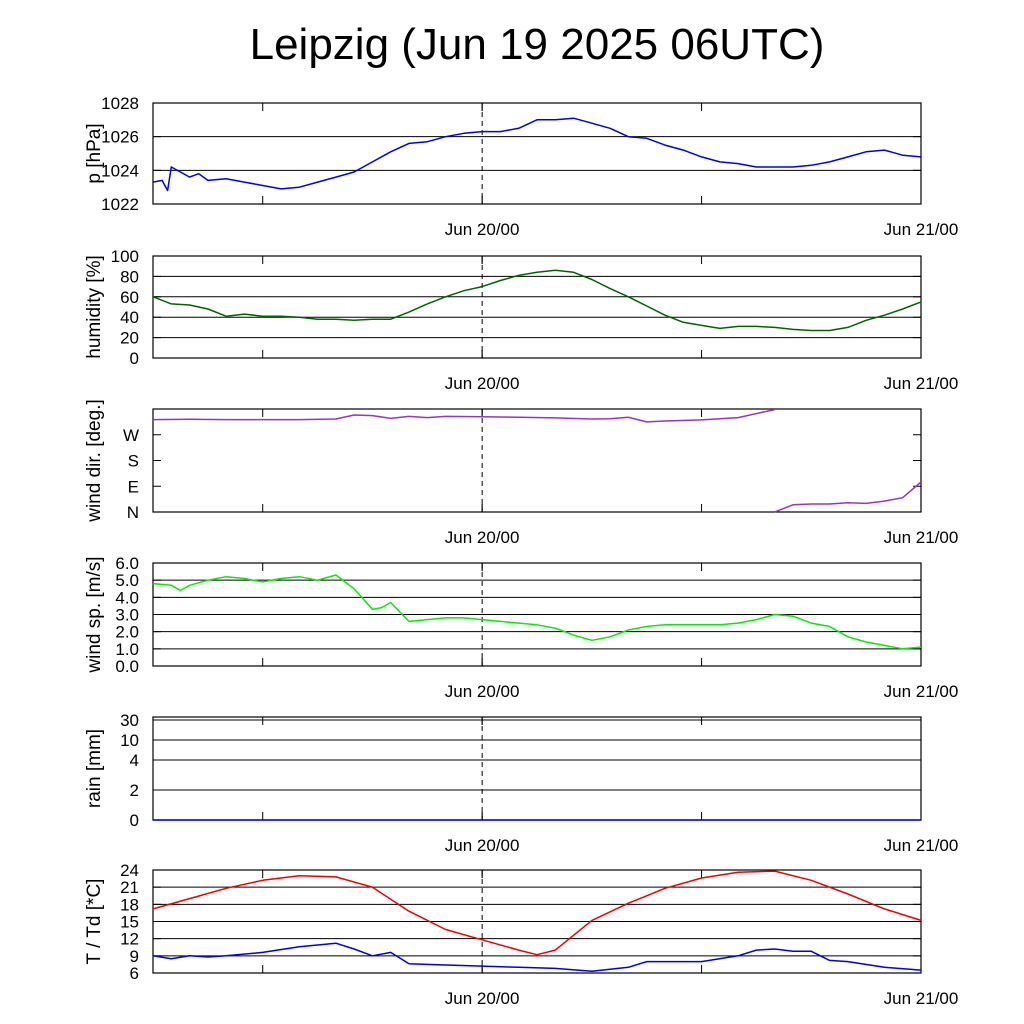 The height and width of the screenshot is (1024, 1024). What do you see at coordinates (129, 338) in the screenshot?
I see `y-tick-label: 20` at bounding box center [129, 338].